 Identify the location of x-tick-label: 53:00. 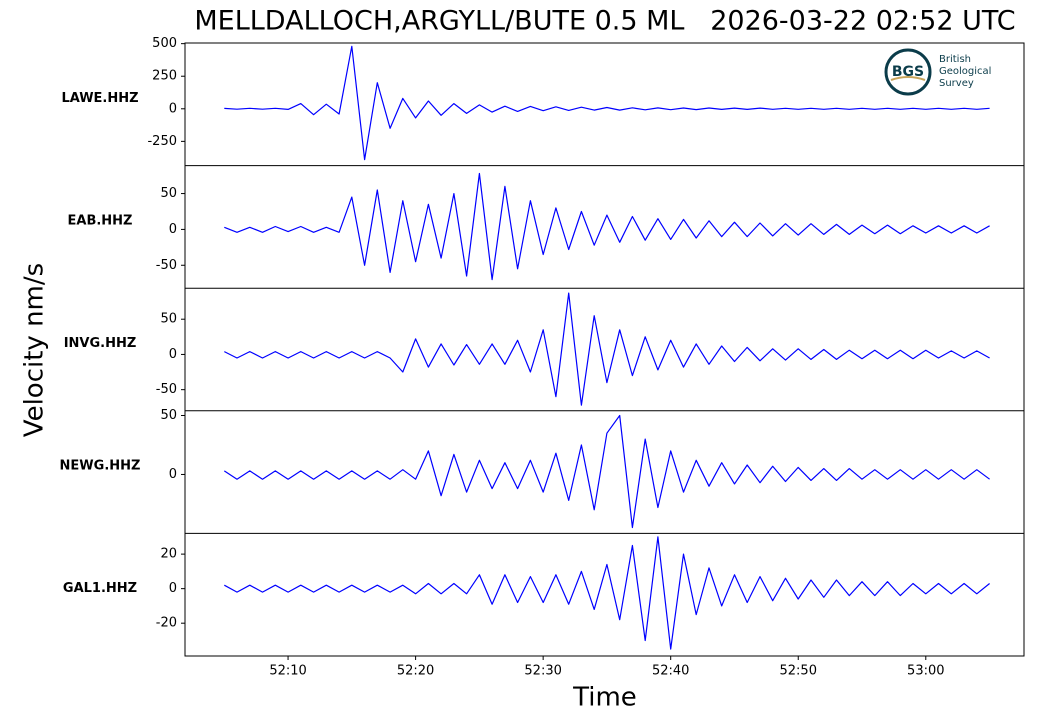
(925, 671).